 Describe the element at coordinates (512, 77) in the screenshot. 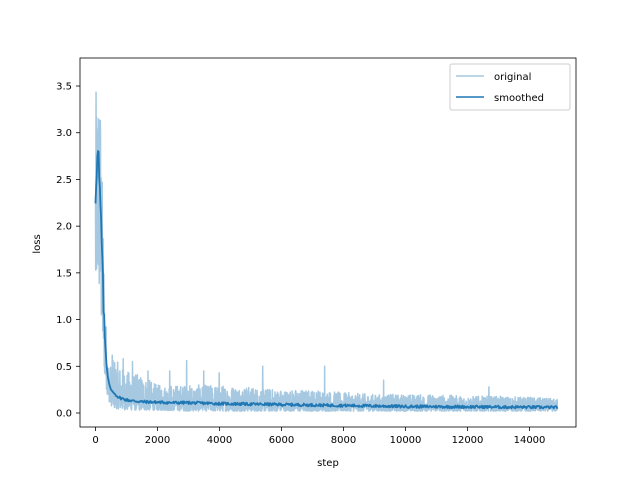

I see `legend-label-original: original` at that location.